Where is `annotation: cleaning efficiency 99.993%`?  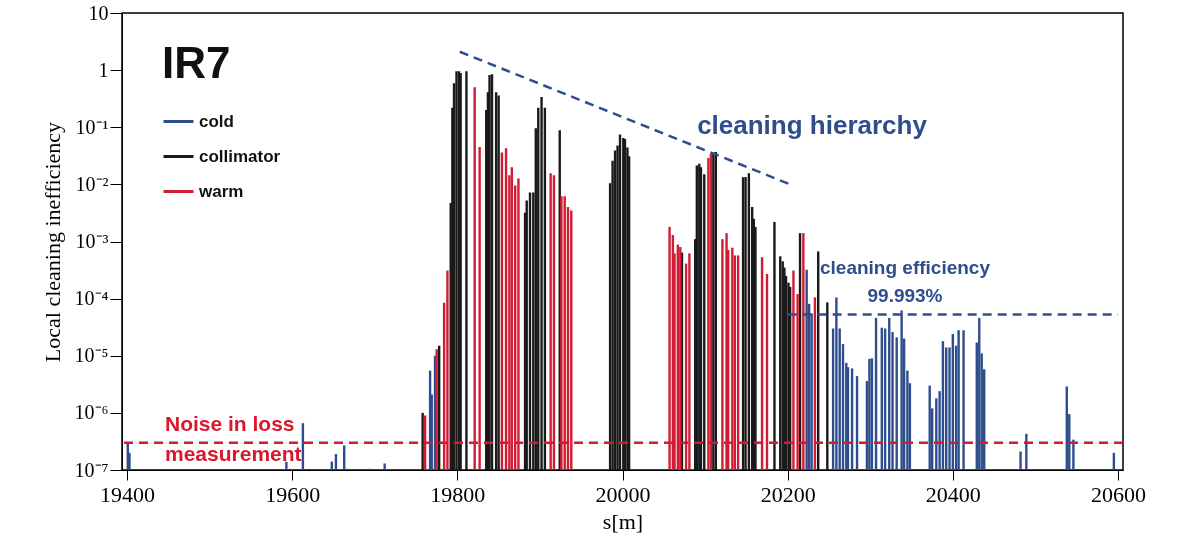 annotation: cleaning efficiency 99.993% is located at coordinates (905, 281).